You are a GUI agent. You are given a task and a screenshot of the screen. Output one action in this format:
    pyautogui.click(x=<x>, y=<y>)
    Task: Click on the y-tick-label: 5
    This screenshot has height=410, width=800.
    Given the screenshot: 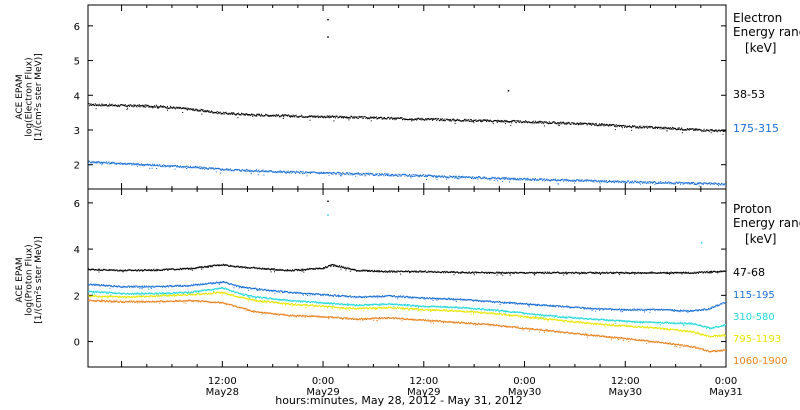 What is the action you would take?
    pyautogui.click(x=77, y=62)
    